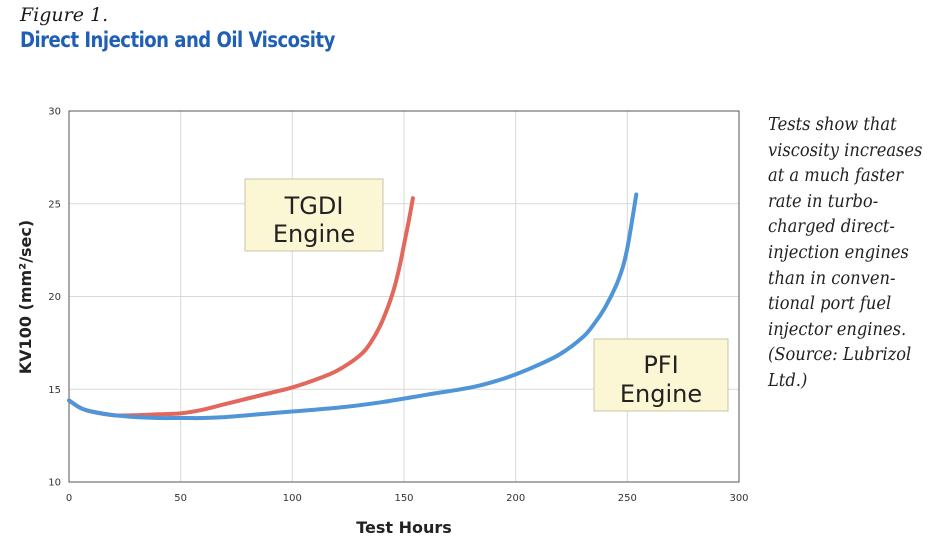 This screenshot has width=944, height=549. I want to click on pfi-box-line1: PFI, so click(660, 365).